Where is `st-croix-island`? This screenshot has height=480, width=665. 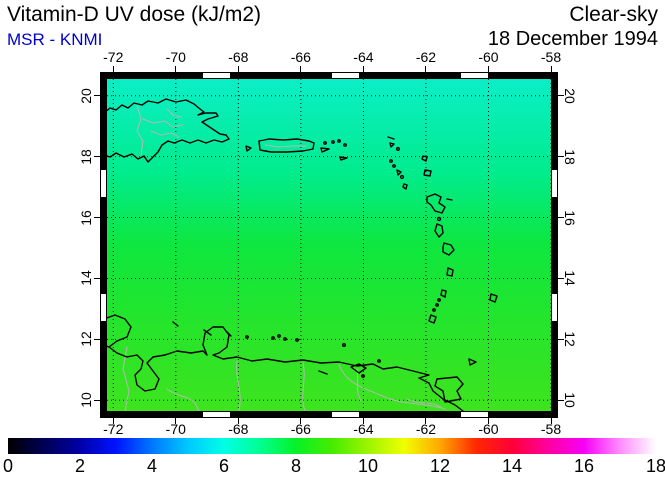
st-croix-island is located at coordinates (343, 158).